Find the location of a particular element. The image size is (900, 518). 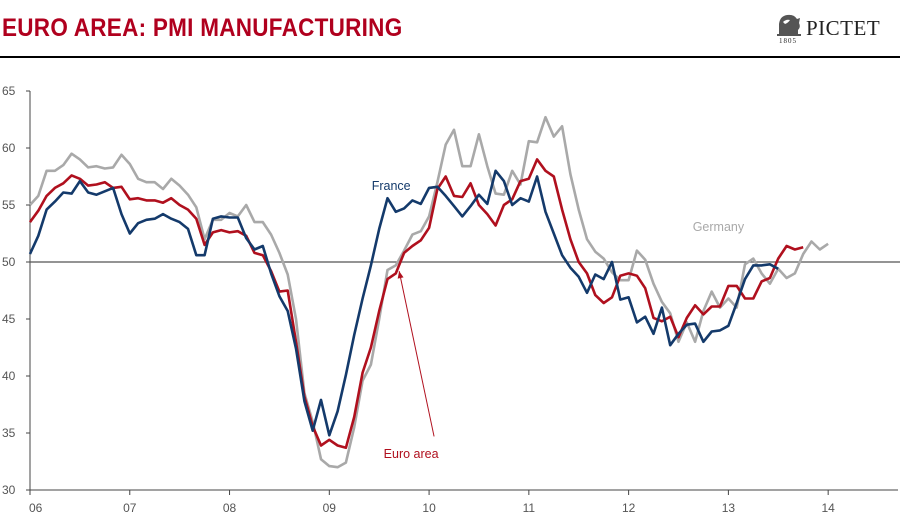

series-label-france: France is located at coordinates (391, 186).